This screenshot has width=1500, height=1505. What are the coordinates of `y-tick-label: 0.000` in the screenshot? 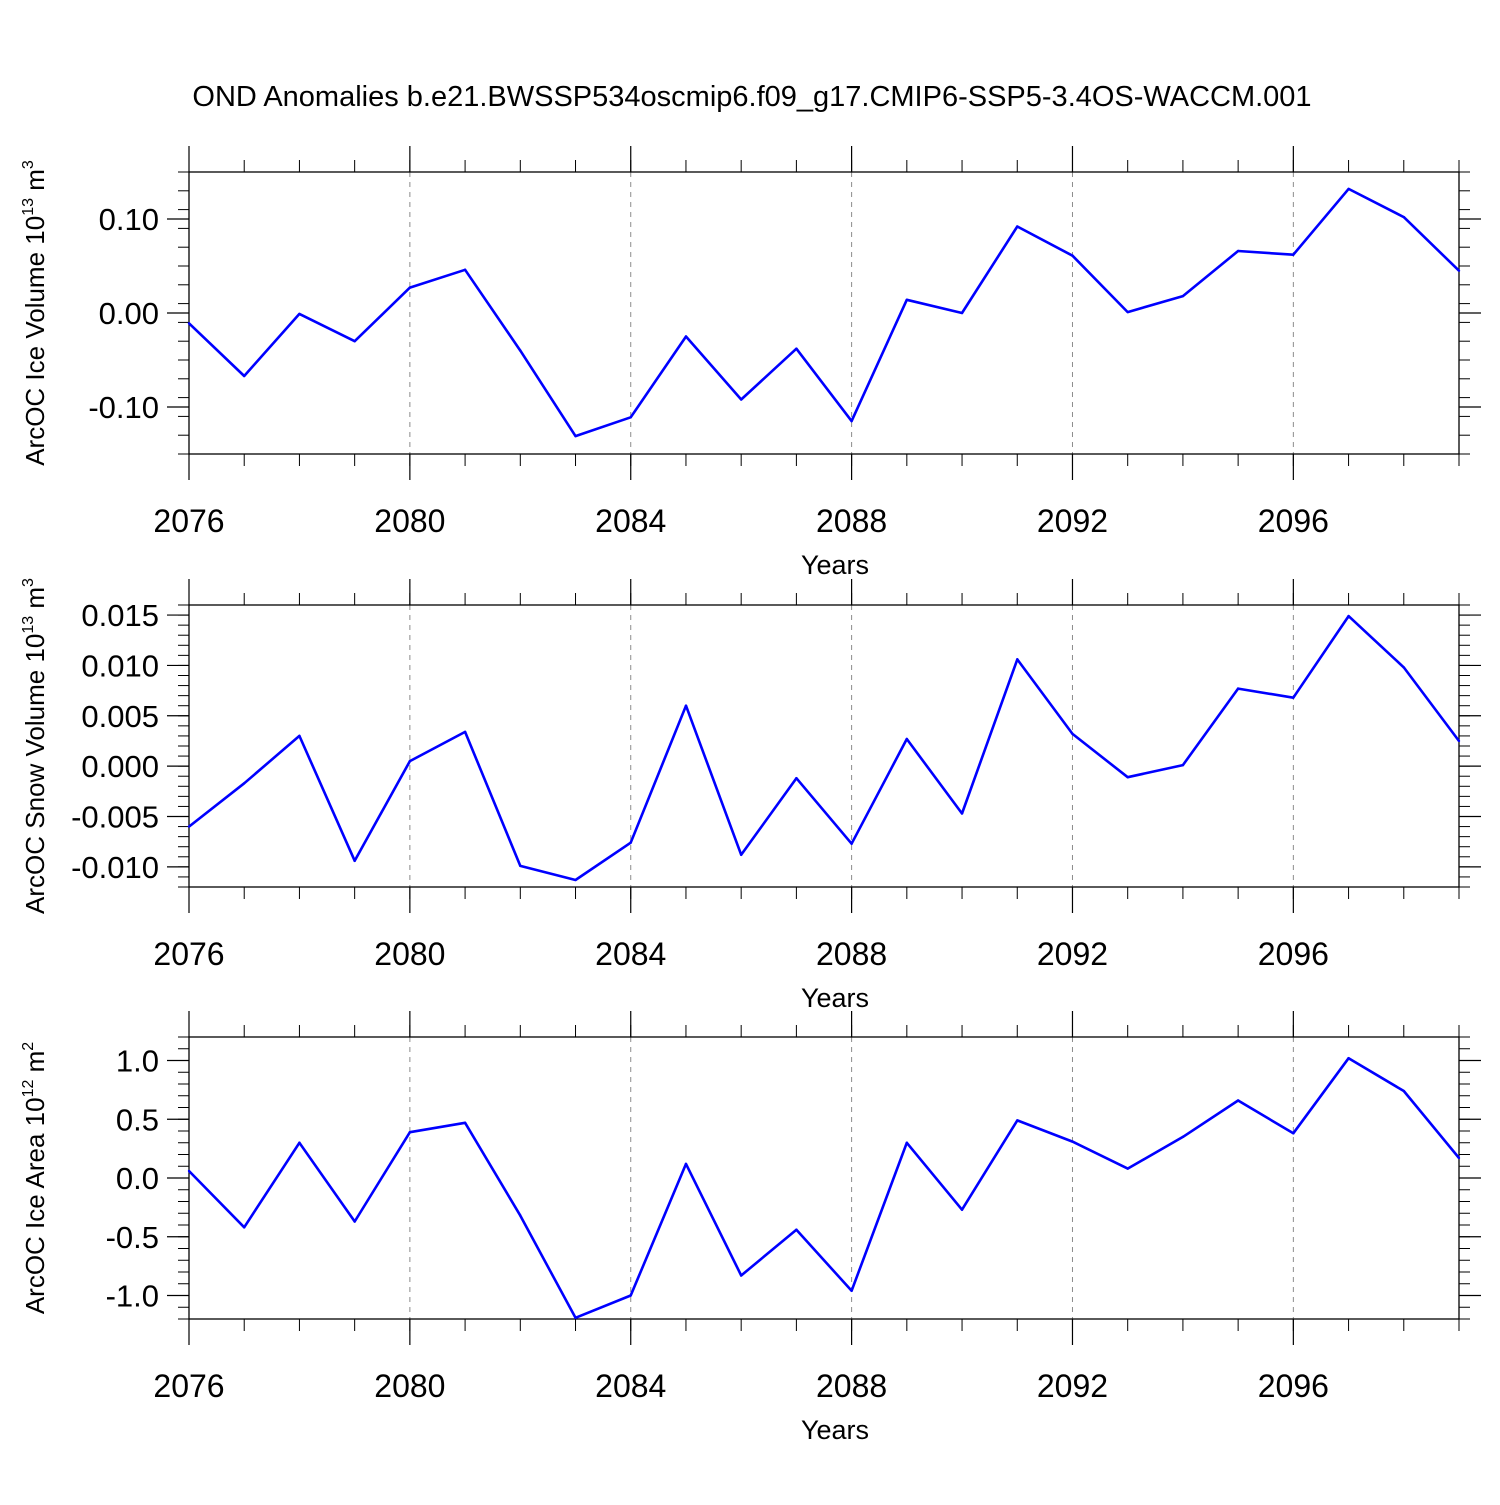 It's located at (120, 766).